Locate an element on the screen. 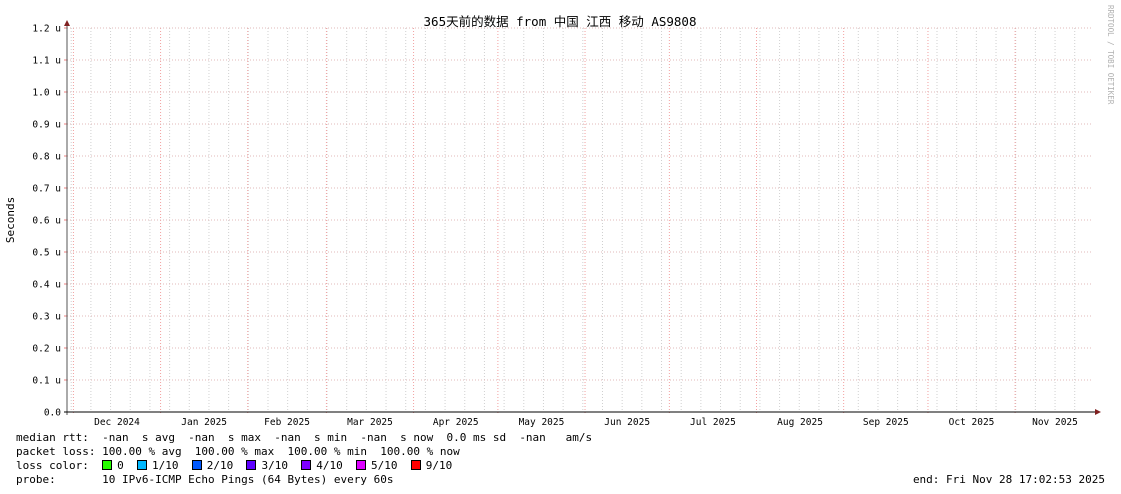 This screenshot has height=494, width=1121. y-tick-label: 0.4 u is located at coordinates (46, 285).